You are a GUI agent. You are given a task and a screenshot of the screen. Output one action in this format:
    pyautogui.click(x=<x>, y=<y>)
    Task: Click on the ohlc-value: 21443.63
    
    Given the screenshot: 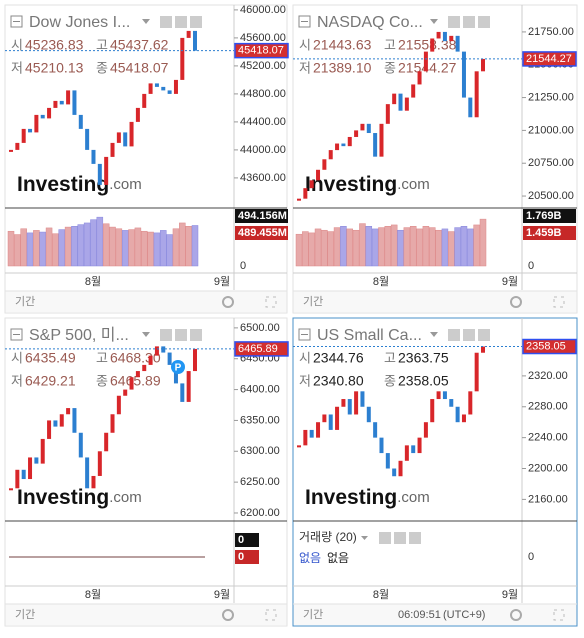 What is the action you would take?
    pyautogui.click(x=342, y=45)
    